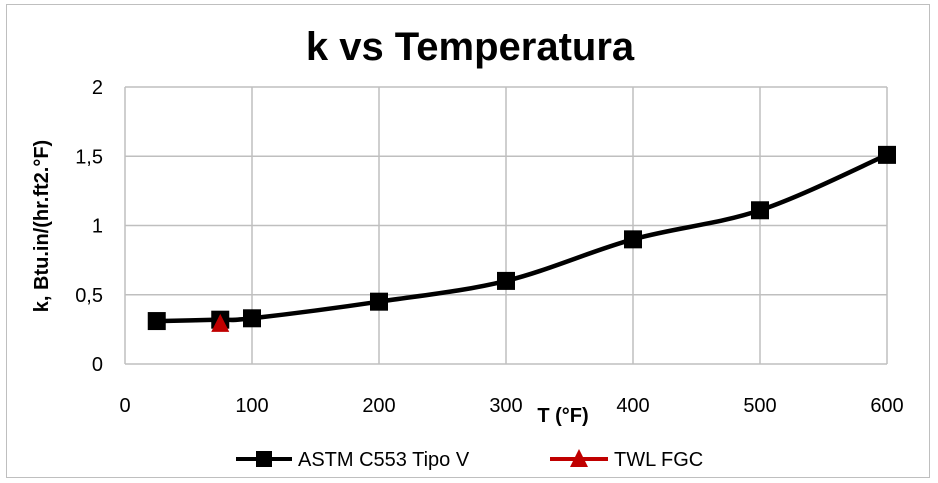  Describe the element at coordinates (97, 227) in the screenshot. I see `y-tick-label: 1` at that location.